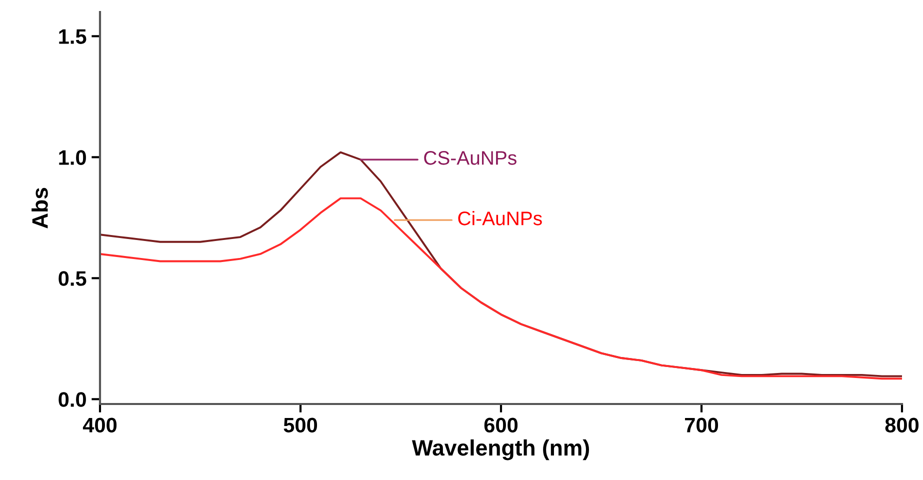 The width and height of the screenshot is (923, 480). I want to click on y-tick-label: 0.5, so click(72, 278).